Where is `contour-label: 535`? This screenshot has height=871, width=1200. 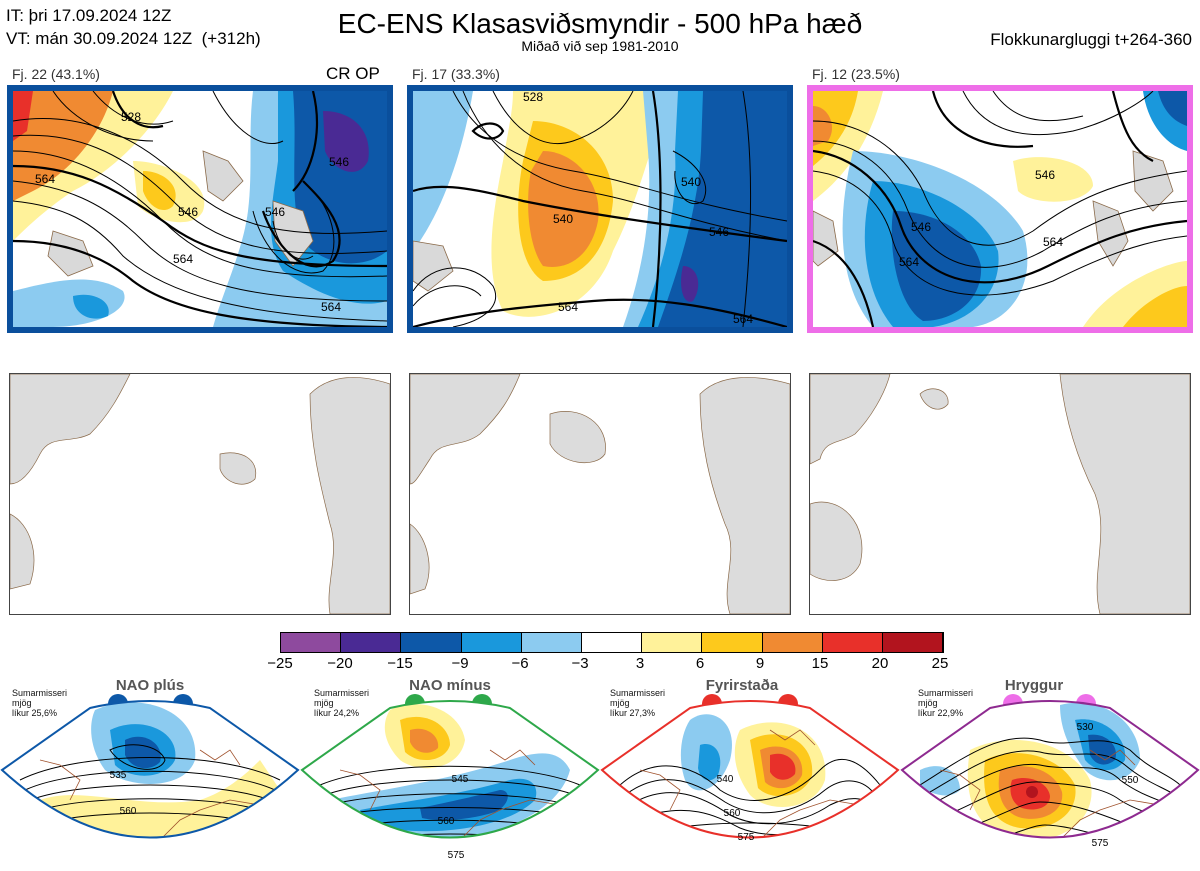 contour-label: 535 is located at coordinates (118, 775).